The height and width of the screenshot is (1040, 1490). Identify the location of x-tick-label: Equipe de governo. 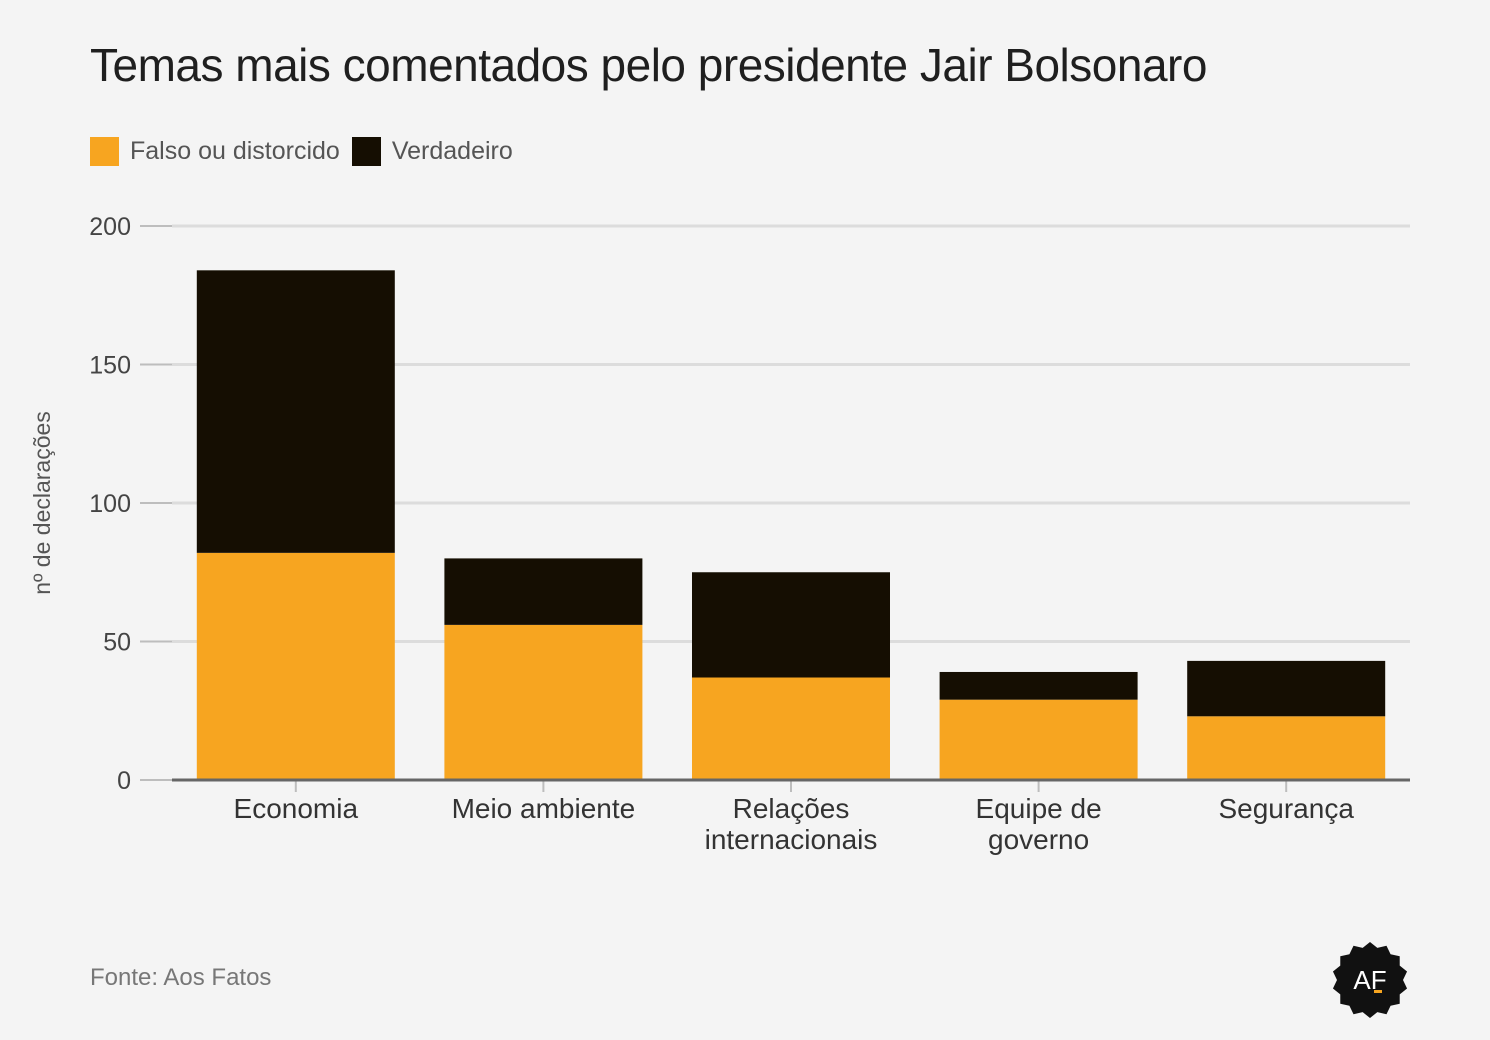
(1039, 824).